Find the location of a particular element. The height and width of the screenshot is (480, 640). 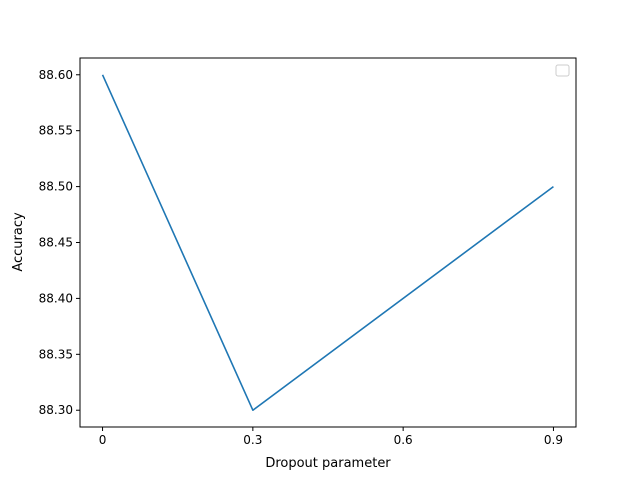

x-tick-label: 0 is located at coordinates (103, 440).